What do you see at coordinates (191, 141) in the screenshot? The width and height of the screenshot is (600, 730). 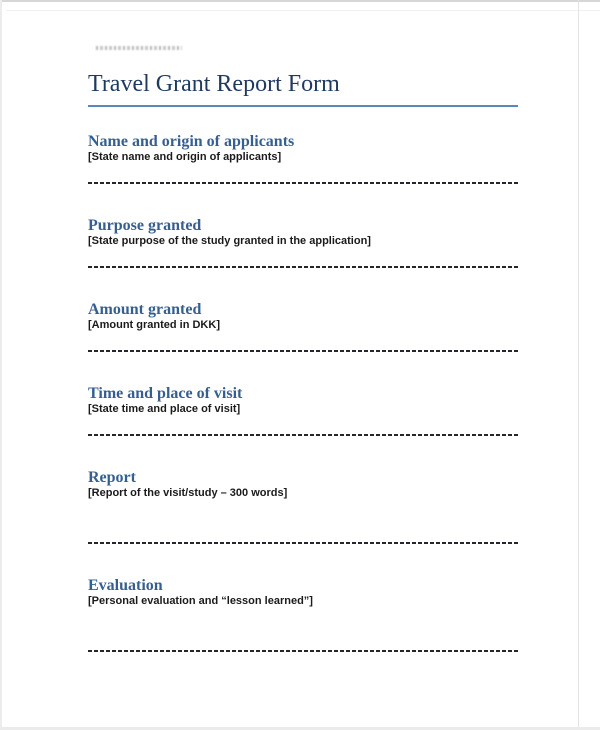 I see `section-heading: Name and origin of applicants` at bounding box center [191, 141].